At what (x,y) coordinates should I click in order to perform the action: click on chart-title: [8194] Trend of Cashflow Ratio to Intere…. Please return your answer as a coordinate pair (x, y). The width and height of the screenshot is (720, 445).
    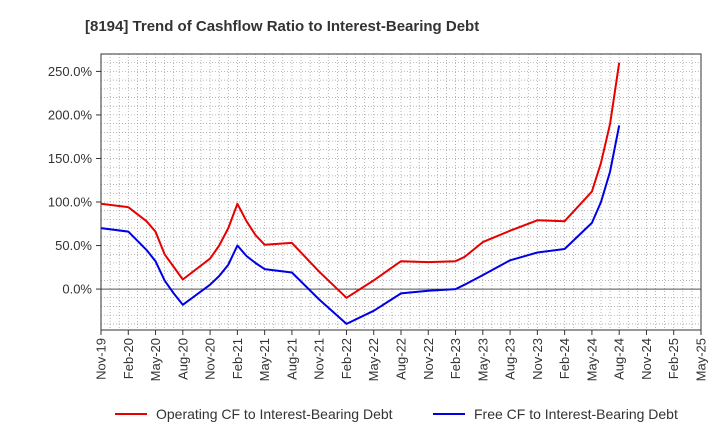
    Looking at the image, I should click on (282, 26).